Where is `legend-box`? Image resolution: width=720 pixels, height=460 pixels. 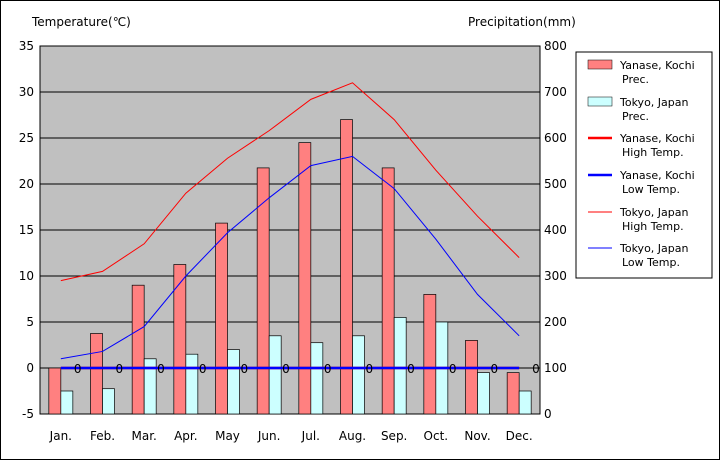 legend-box is located at coordinates (644, 165).